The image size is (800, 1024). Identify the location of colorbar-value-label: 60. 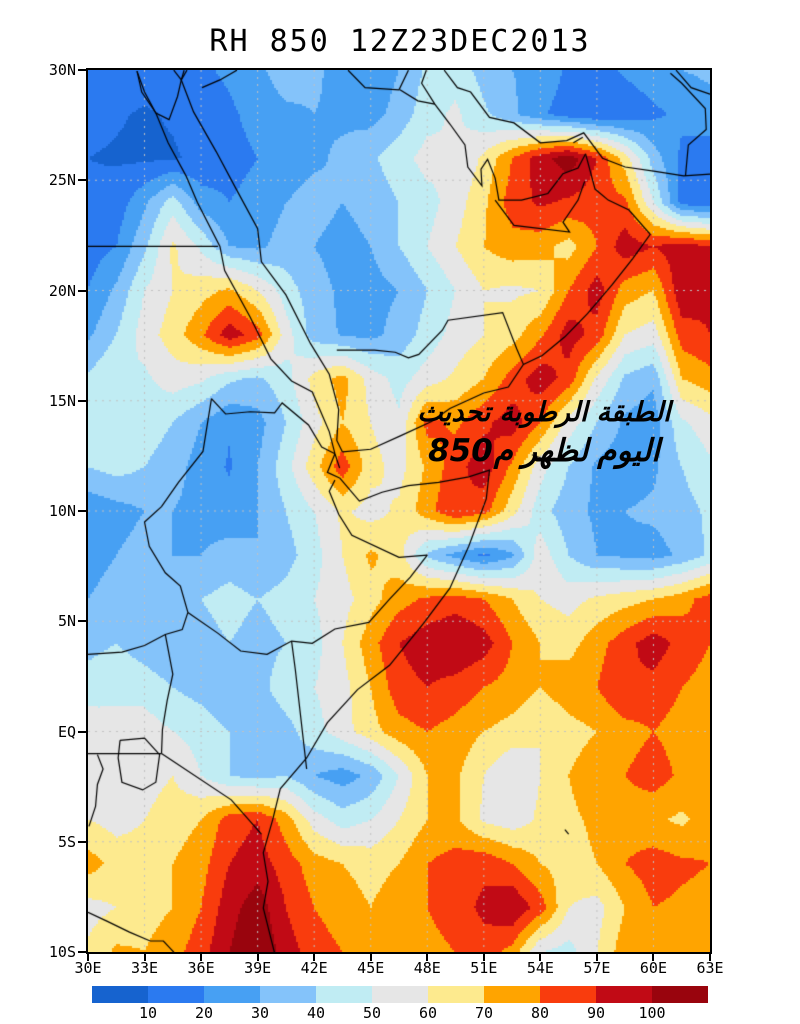
(428, 1013).